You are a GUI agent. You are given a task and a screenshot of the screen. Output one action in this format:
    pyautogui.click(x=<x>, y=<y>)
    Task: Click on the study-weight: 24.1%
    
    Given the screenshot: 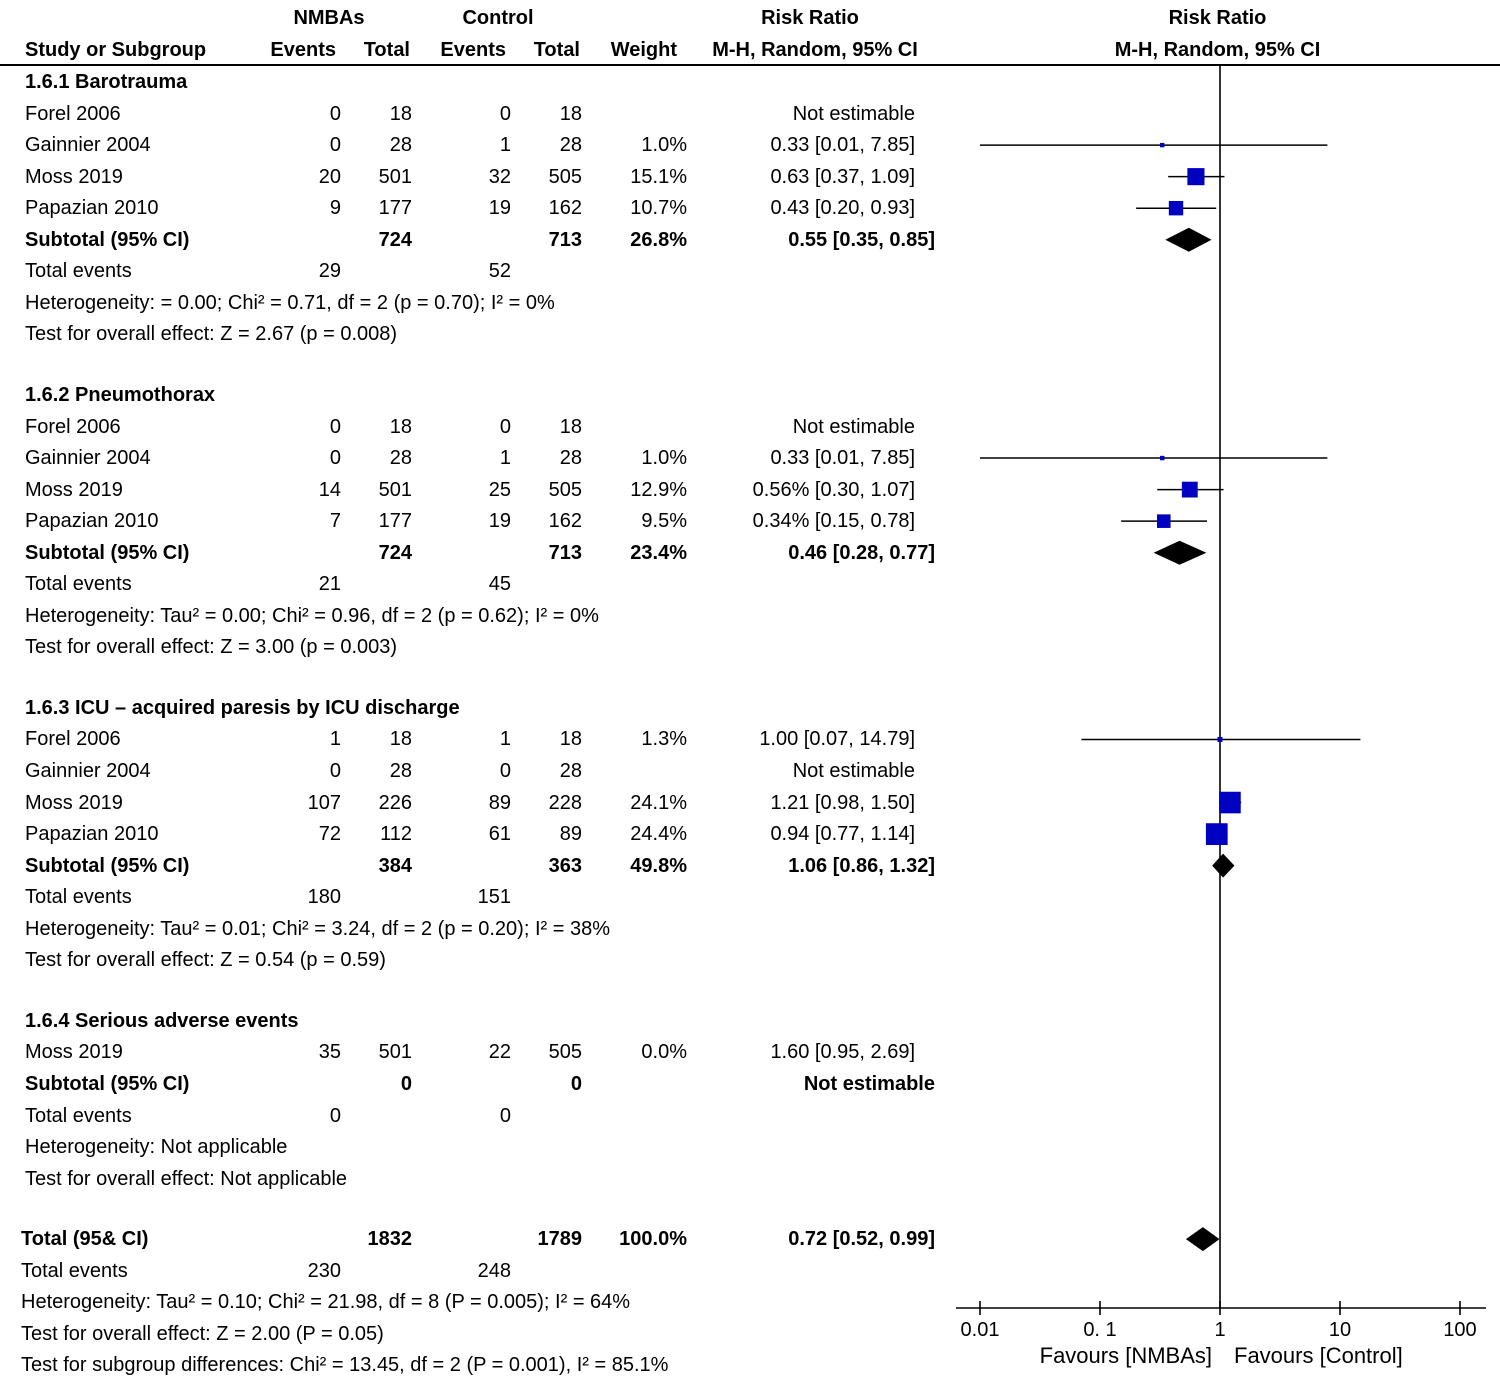 What is the action you would take?
    pyautogui.click(x=658, y=802)
    